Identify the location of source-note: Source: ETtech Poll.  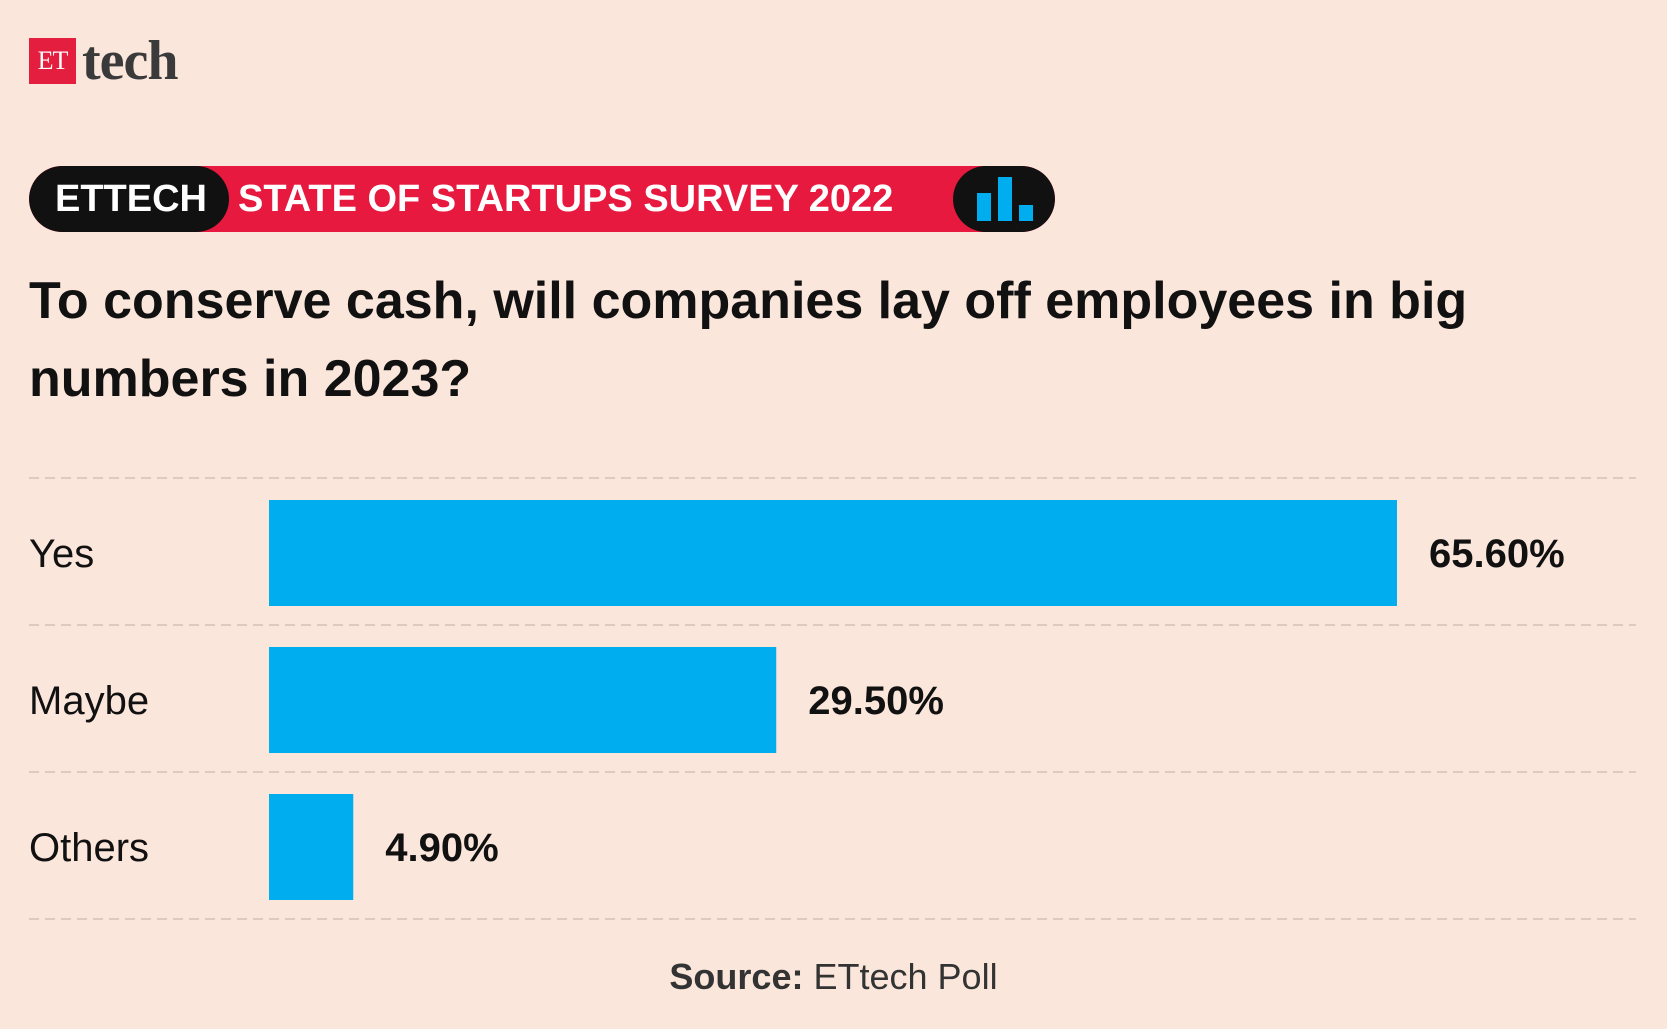
(833, 977).